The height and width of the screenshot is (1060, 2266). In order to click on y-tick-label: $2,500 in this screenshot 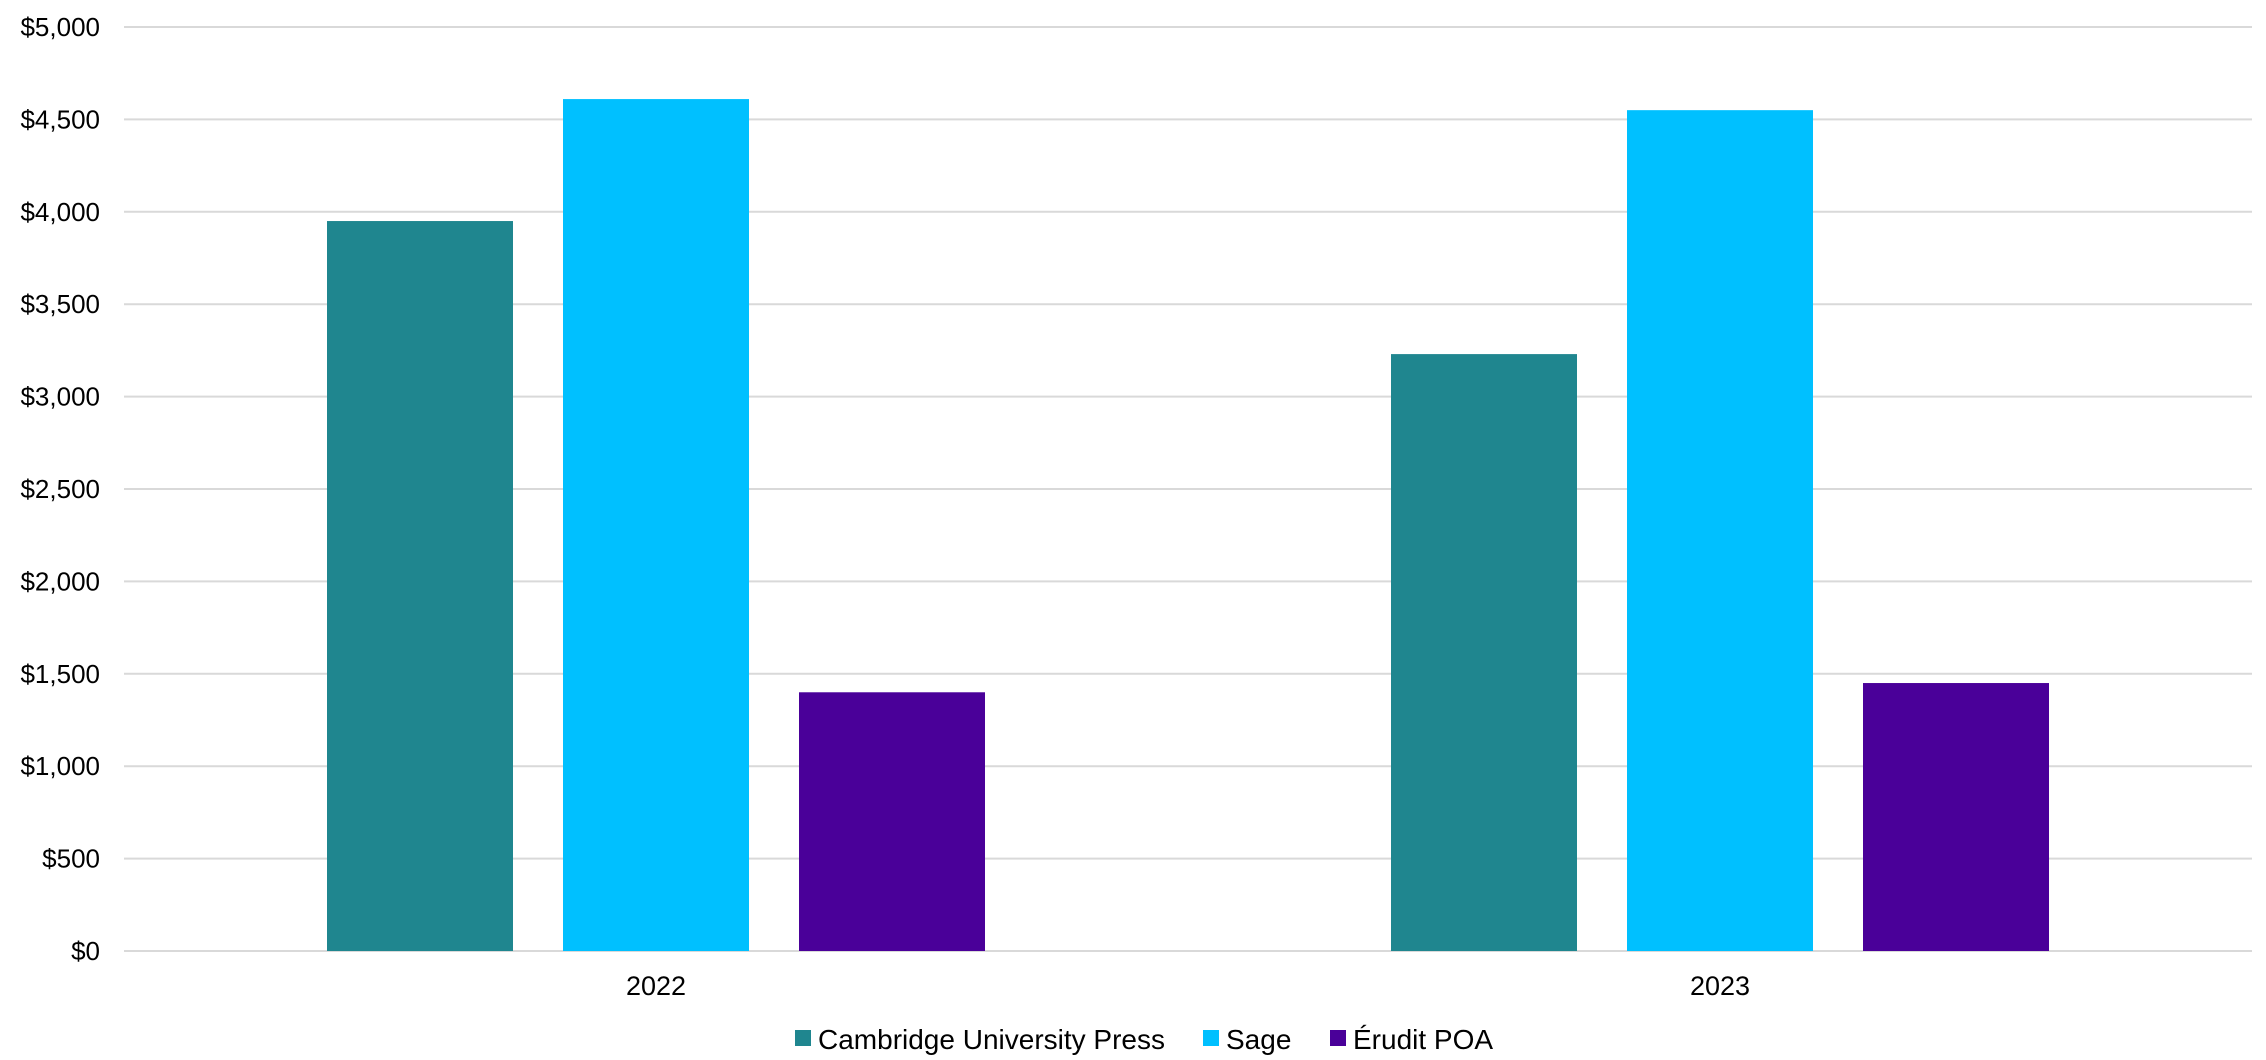, I will do `click(60, 489)`.